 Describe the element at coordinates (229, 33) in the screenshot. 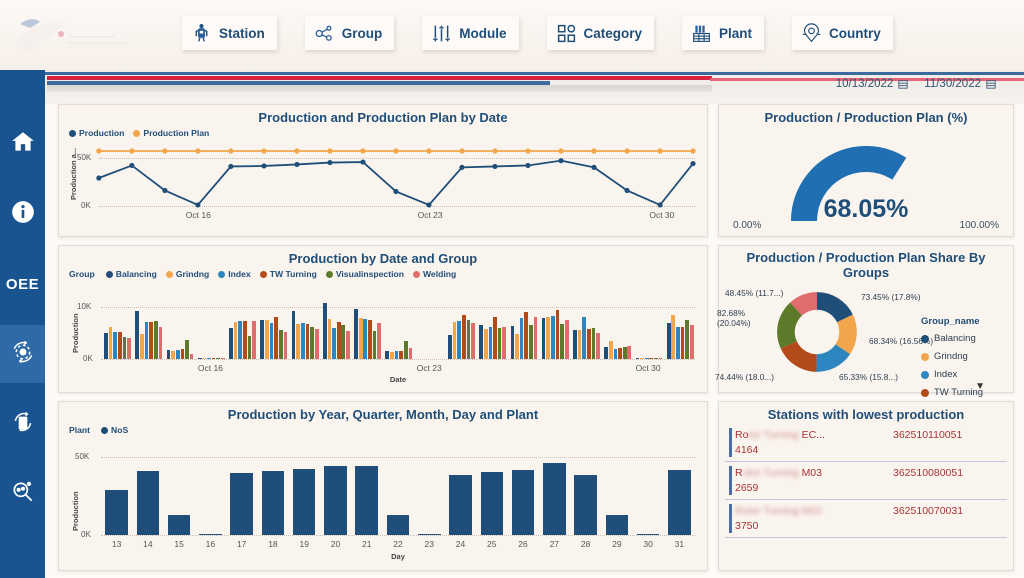

I see `nav-button-station: Station` at that location.